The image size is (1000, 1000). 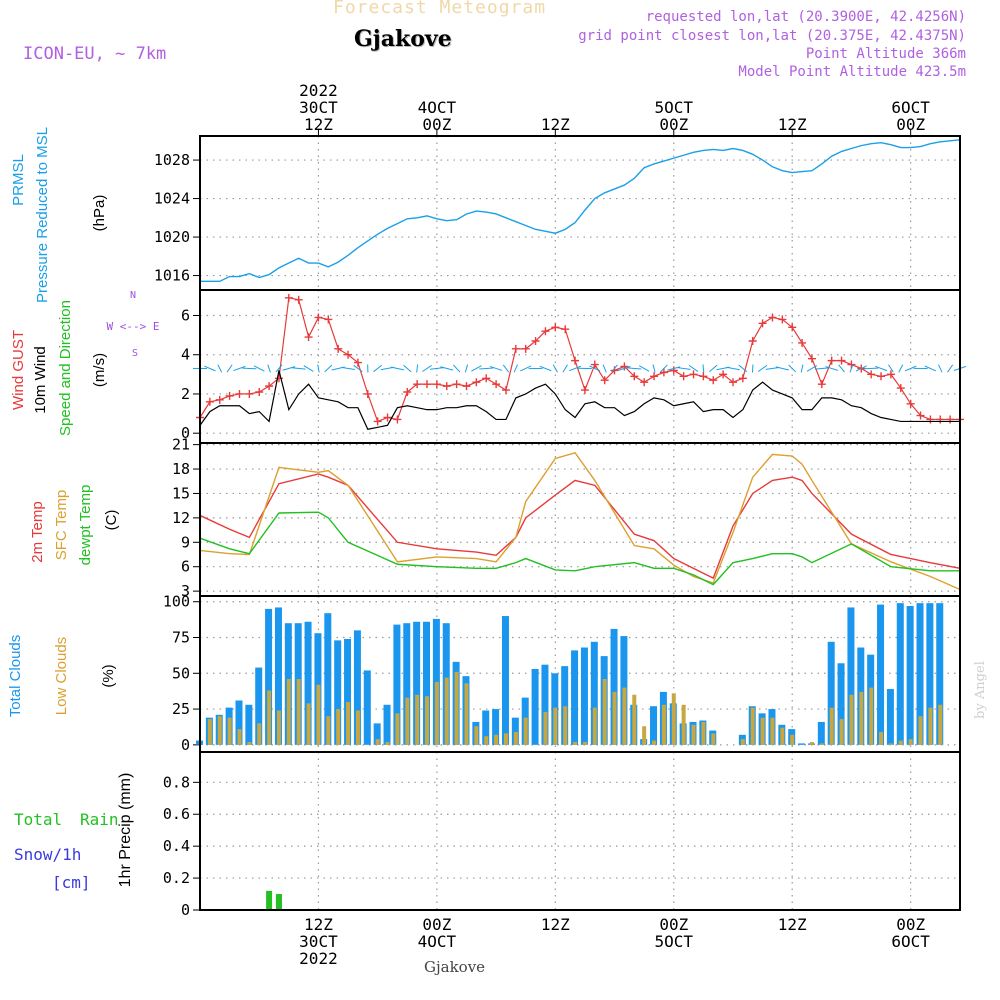 I want to click on label-10m-wind: 10m Wind, so click(x=40, y=380).